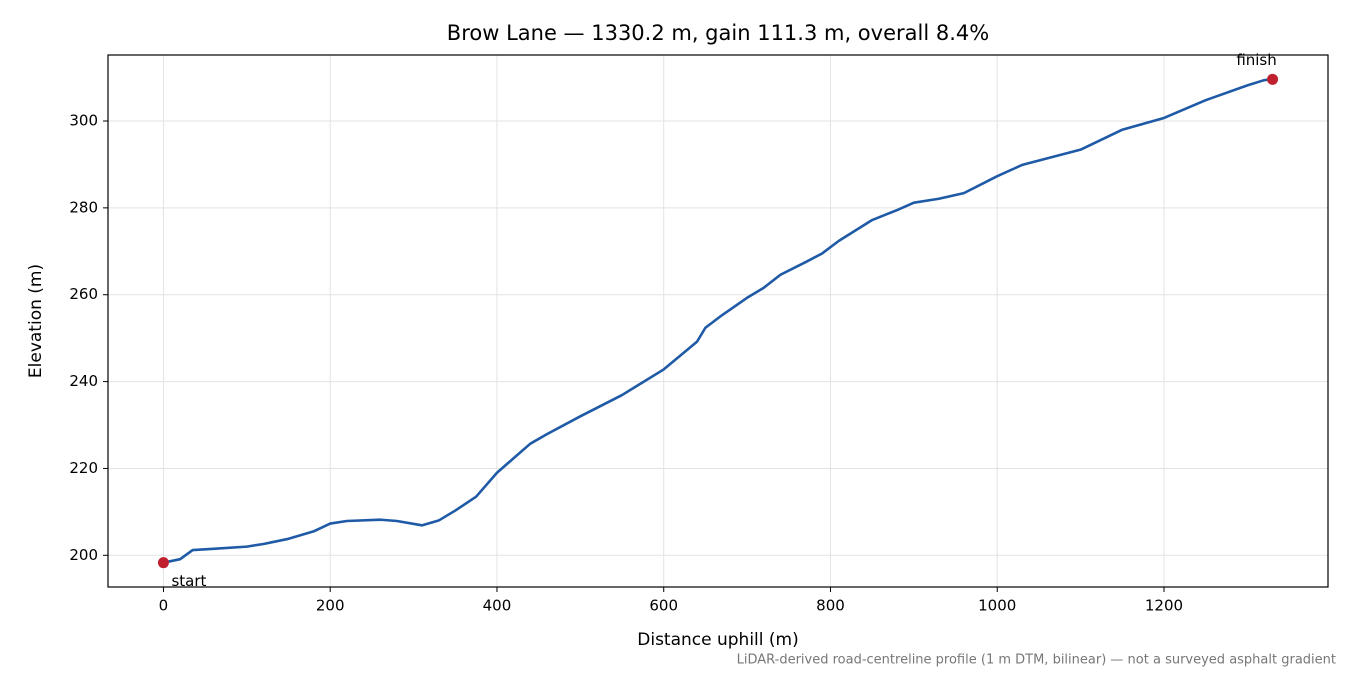 Image resolution: width=1350 pixels, height=675 pixels. I want to click on y-tick-label: 280, so click(83, 207).